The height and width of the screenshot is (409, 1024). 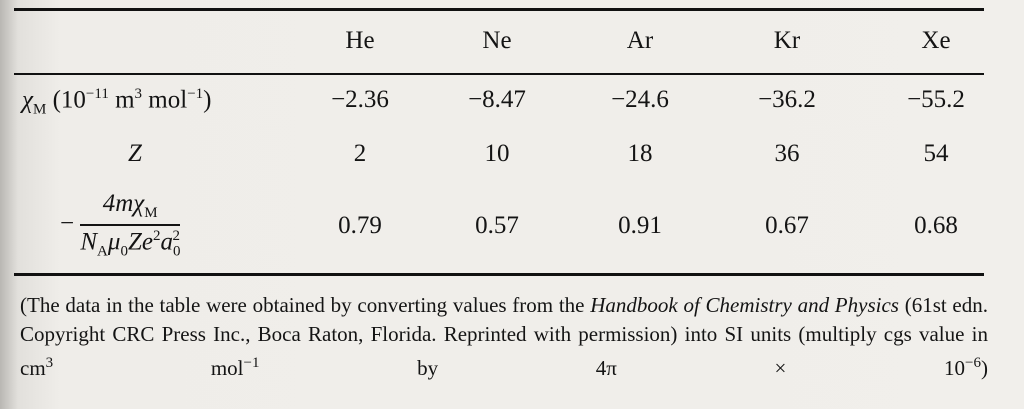 What do you see at coordinates (936, 225) in the screenshot?
I see `table-cell: 0.68` at bounding box center [936, 225].